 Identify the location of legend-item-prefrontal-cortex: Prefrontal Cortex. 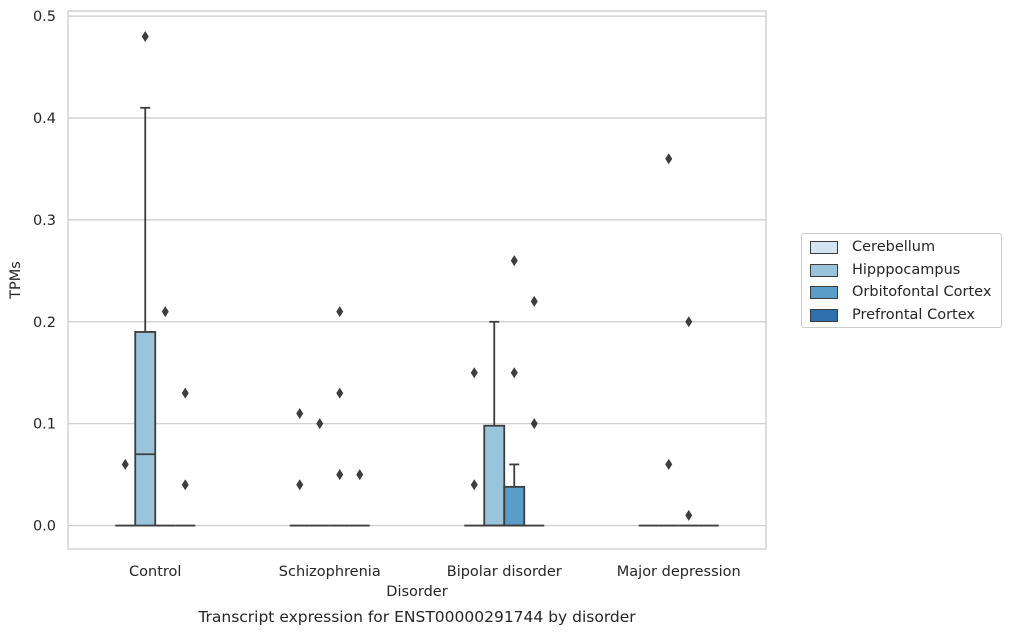
(892, 315).